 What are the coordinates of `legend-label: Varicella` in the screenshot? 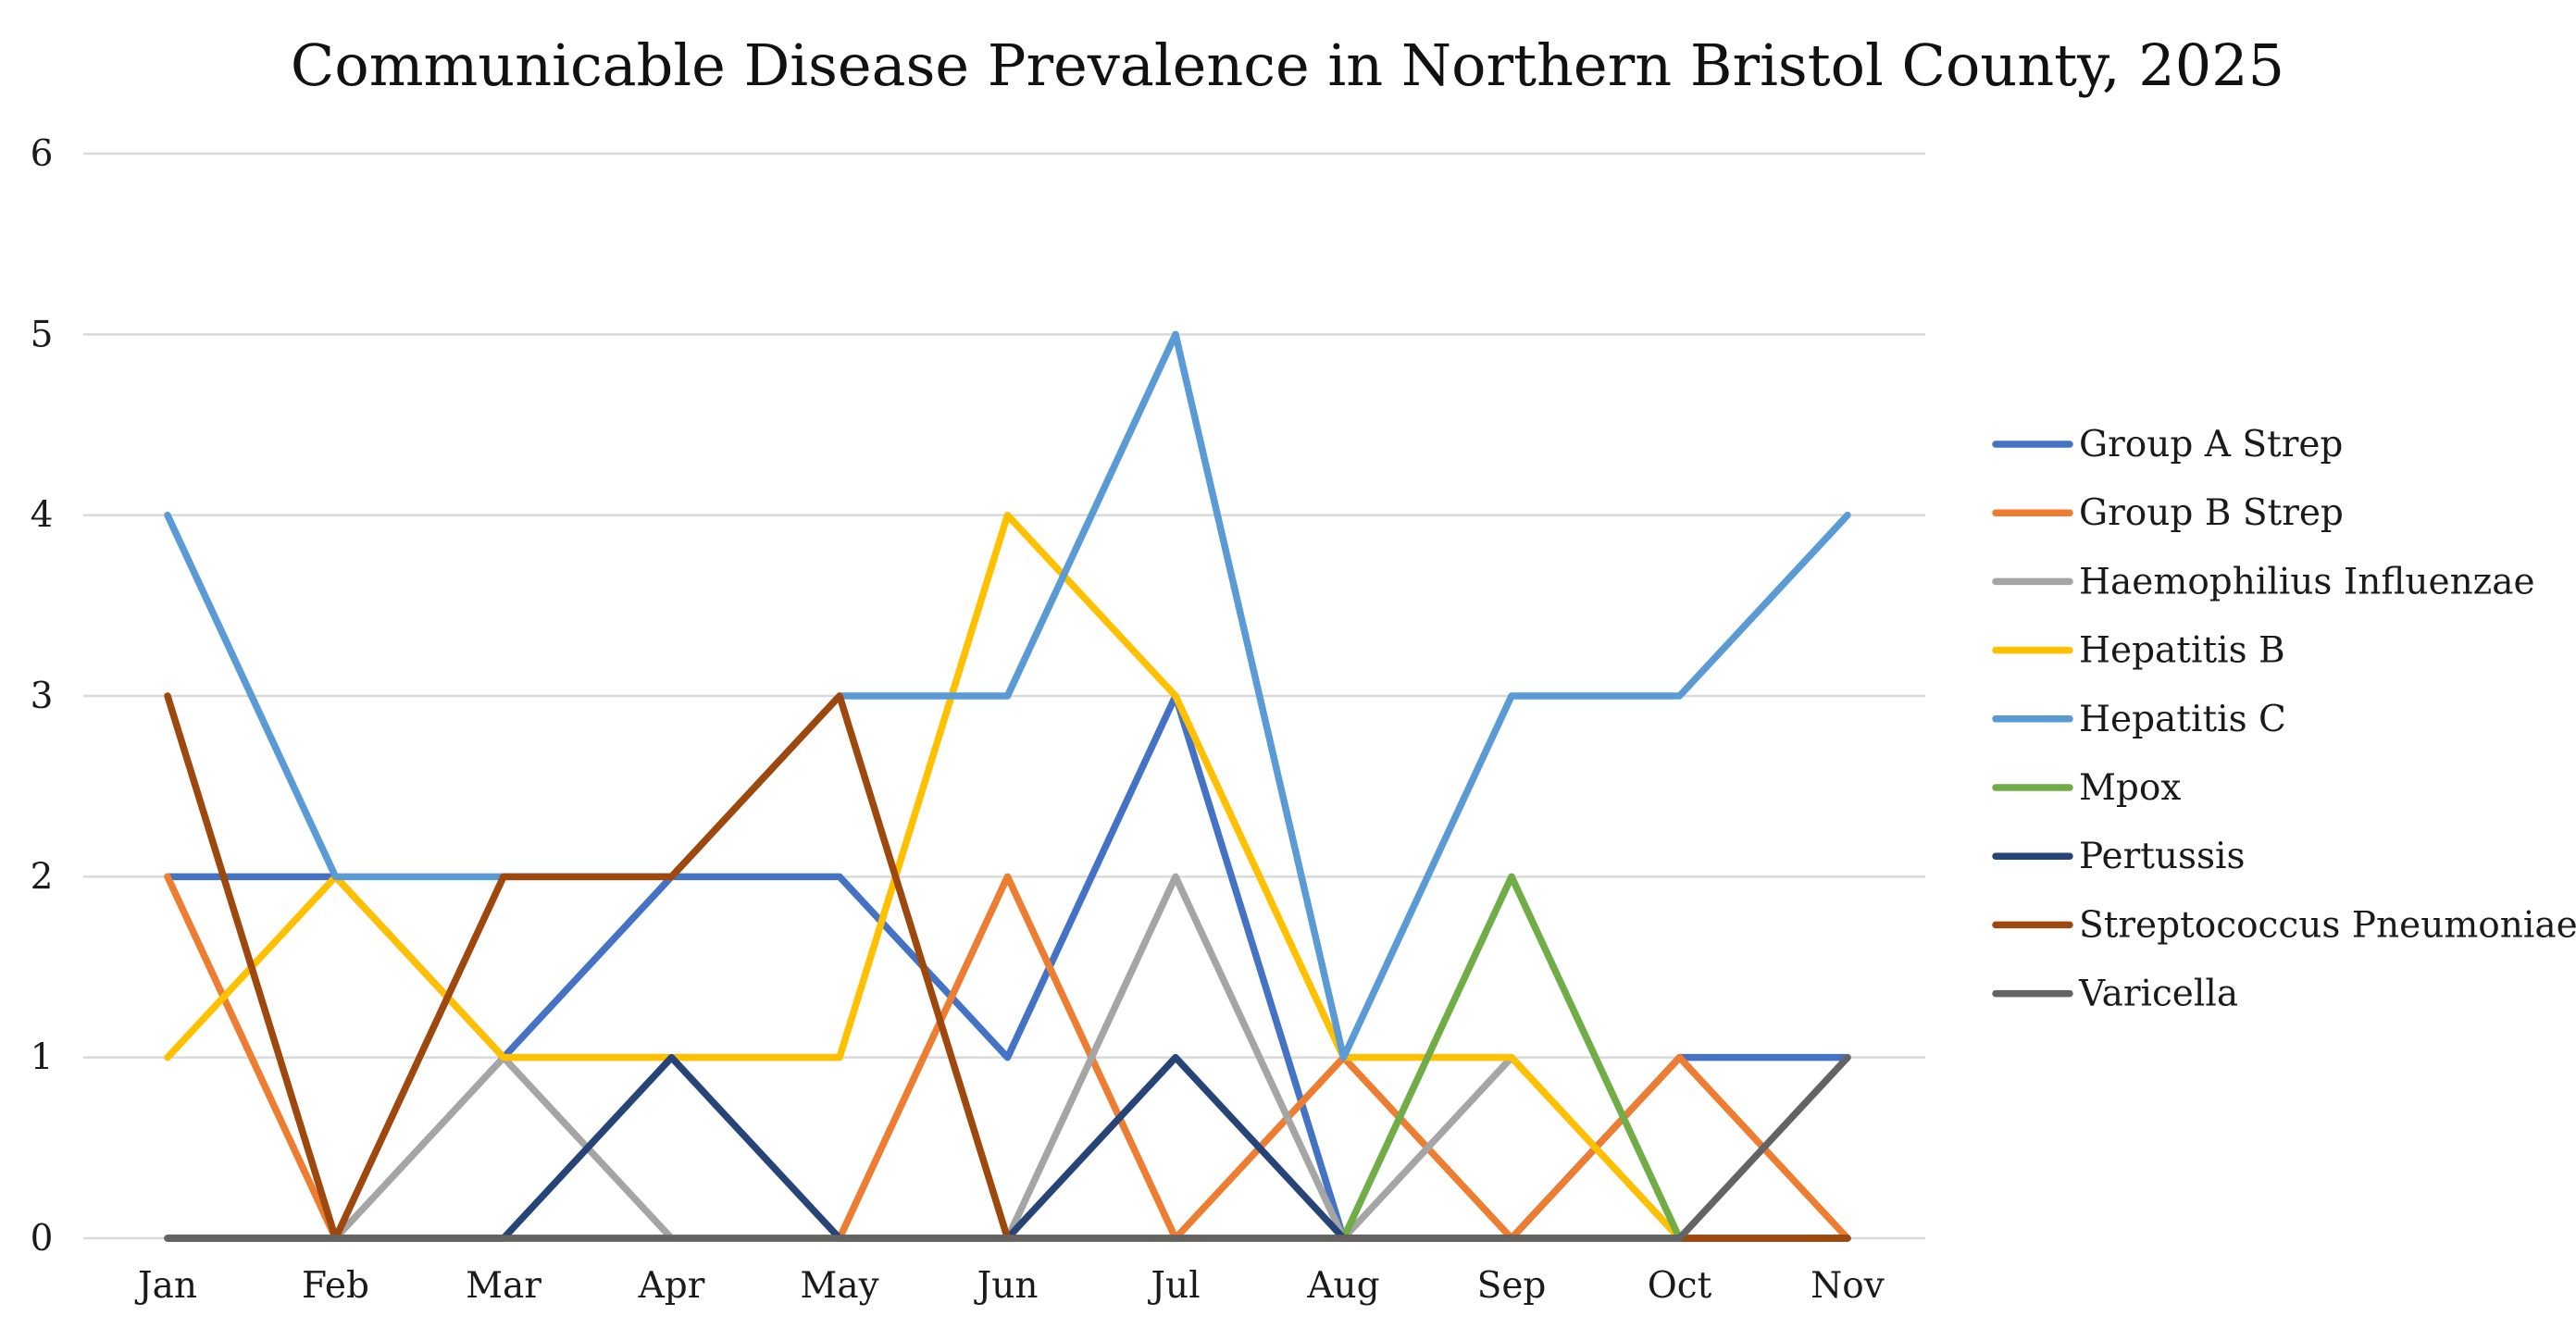 It's located at (2158, 995).